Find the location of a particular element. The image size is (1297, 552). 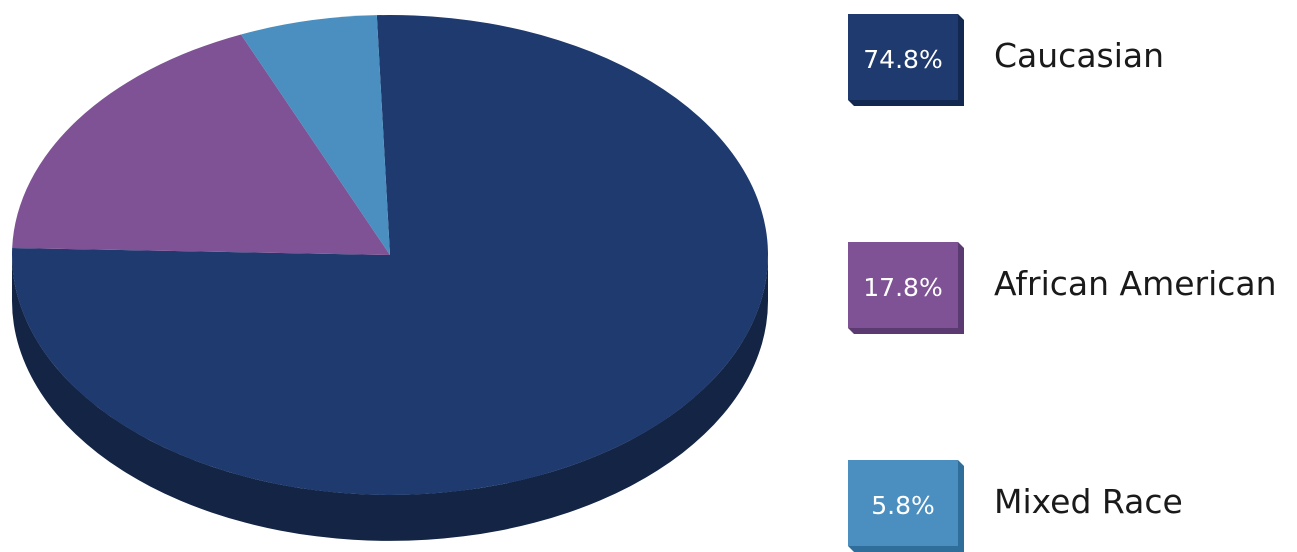

legend-swatch-caucasian: 74.8% is located at coordinates (906, 60).